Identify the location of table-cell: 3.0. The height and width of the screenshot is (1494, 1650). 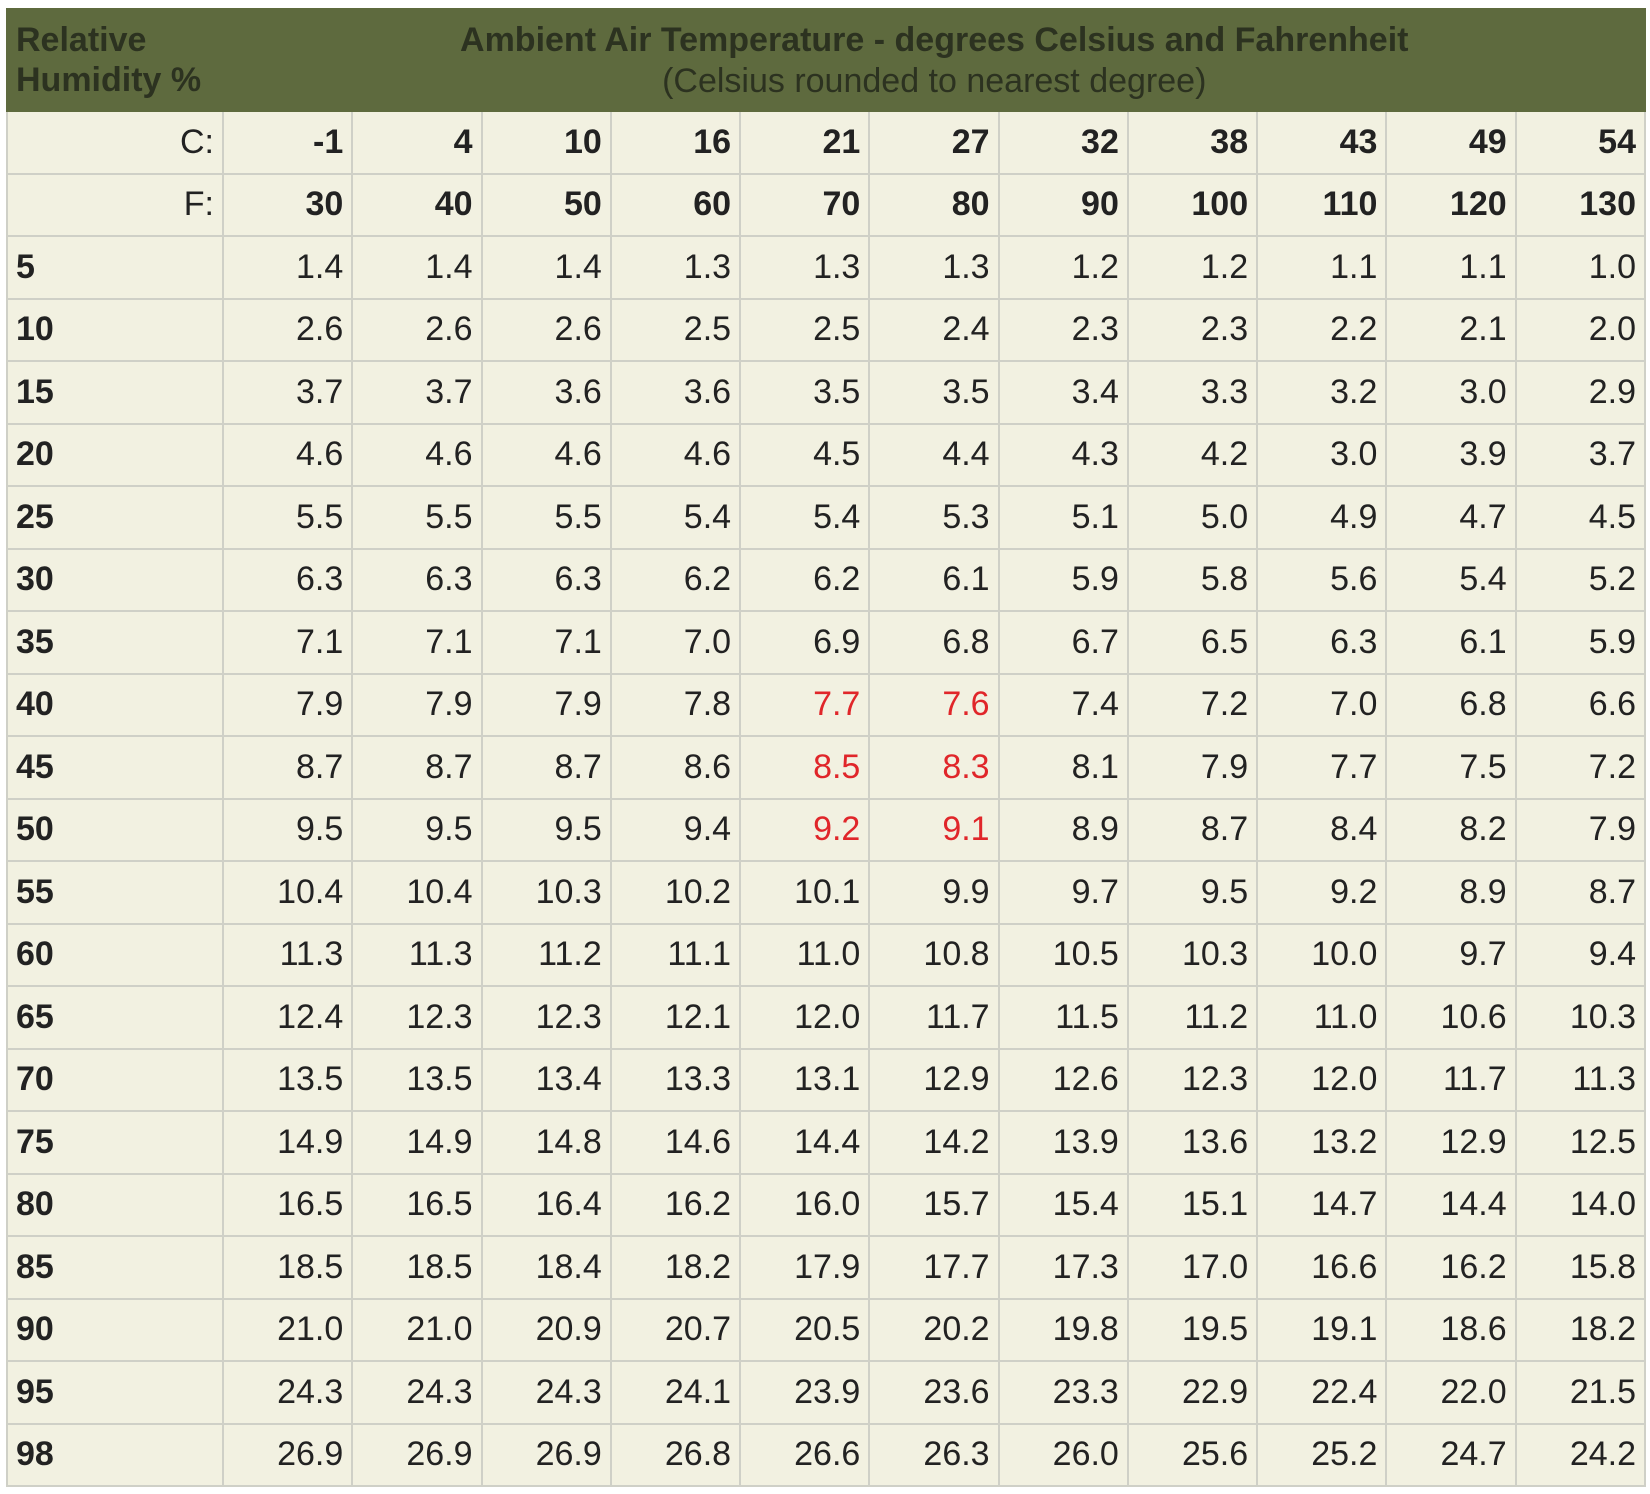
(1451, 392).